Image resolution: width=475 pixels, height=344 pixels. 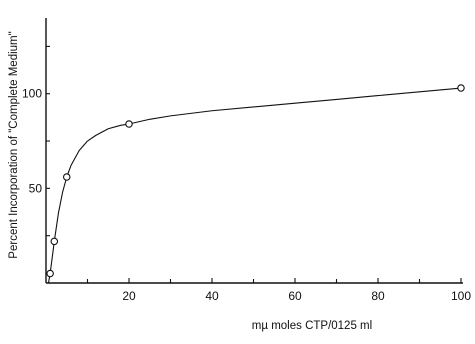 What do you see at coordinates (129, 296) in the screenshot?
I see `x-tick-label: 20` at bounding box center [129, 296].